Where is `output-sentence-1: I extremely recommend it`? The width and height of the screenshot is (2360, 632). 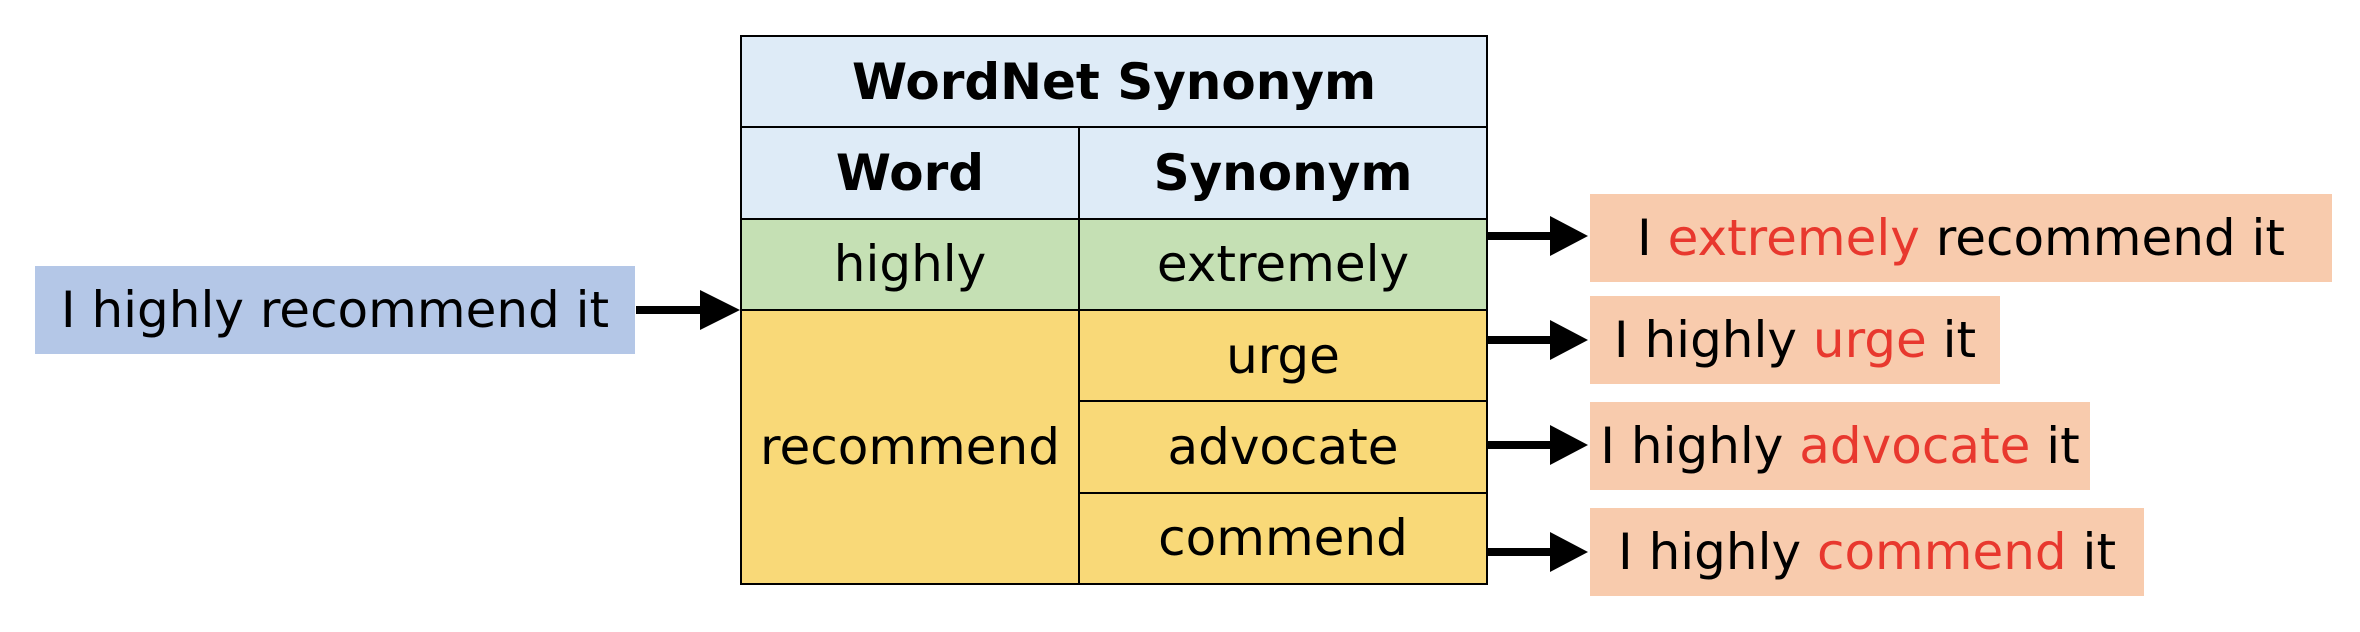
output-sentence-1: I extremely recommend it is located at coordinates (1961, 238).